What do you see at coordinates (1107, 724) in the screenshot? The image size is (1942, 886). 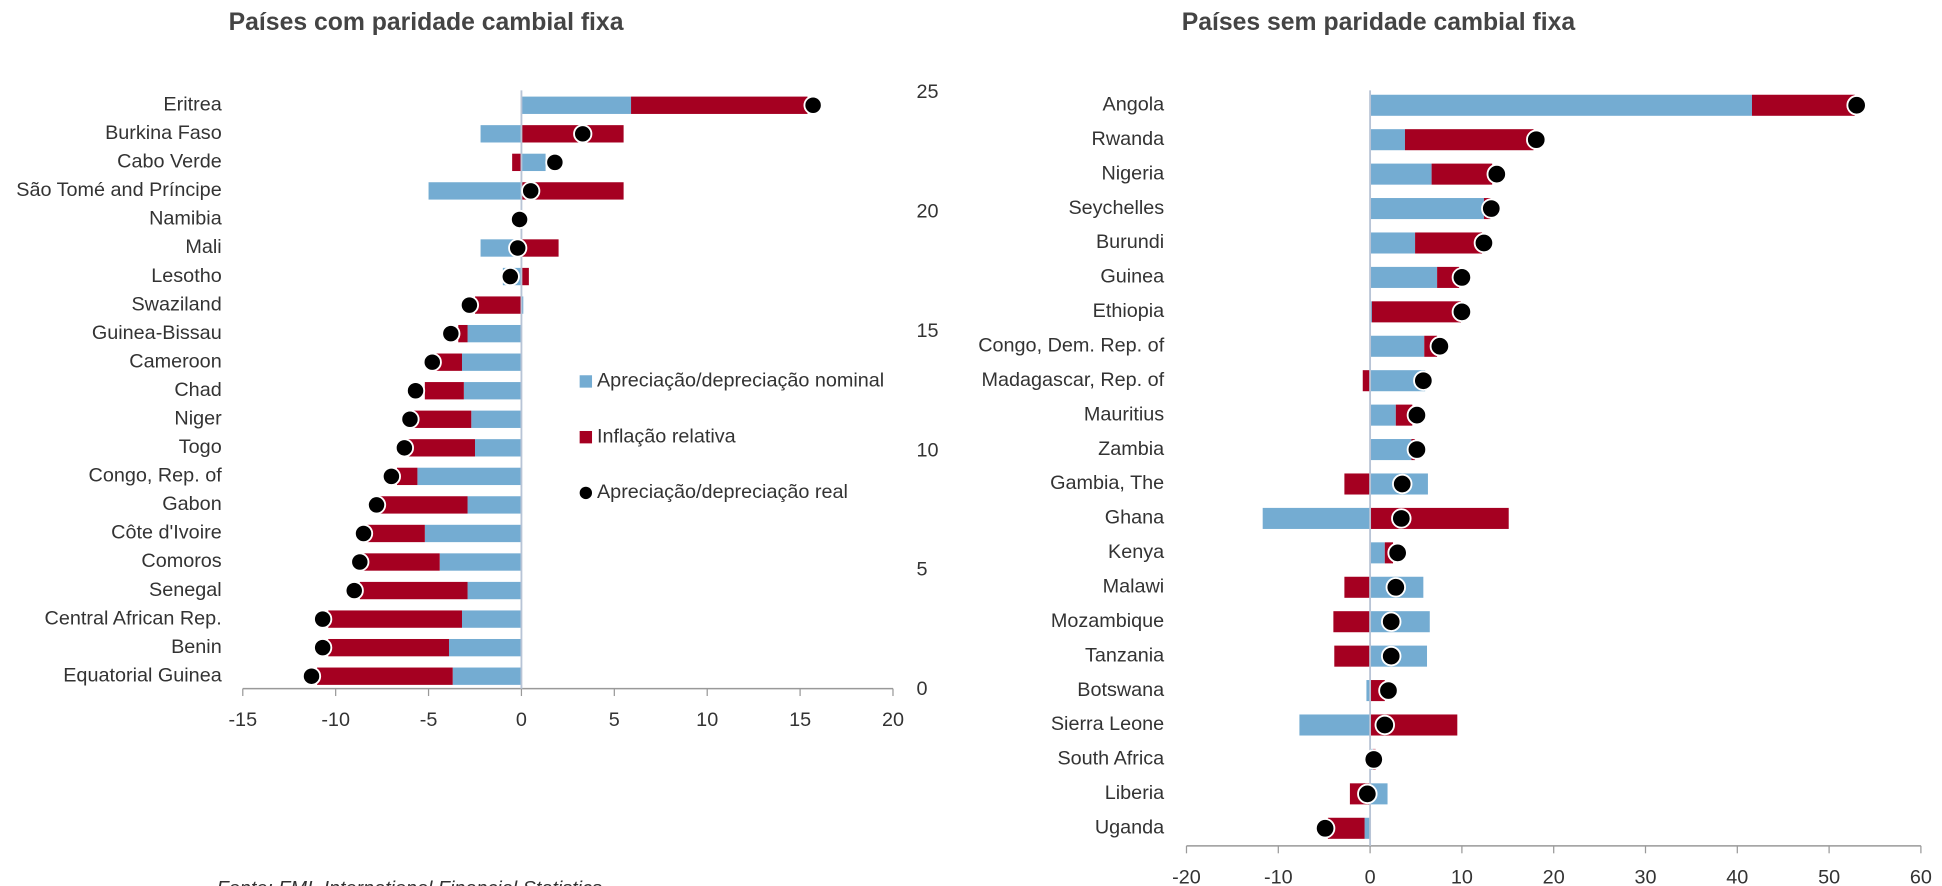 I see `y-tick-label: Sierra Leone` at bounding box center [1107, 724].